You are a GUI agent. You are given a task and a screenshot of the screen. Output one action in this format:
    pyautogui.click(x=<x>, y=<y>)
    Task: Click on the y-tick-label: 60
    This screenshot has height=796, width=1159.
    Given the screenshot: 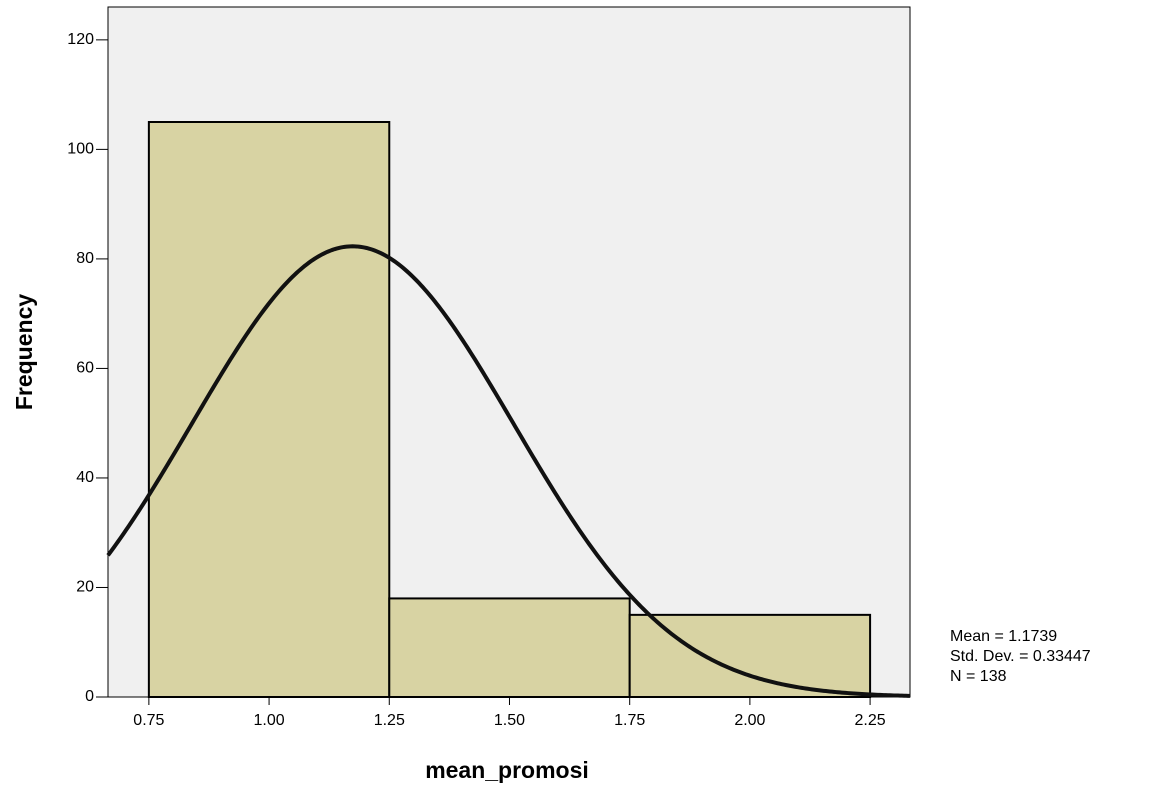 What is the action you would take?
    pyautogui.click(x=85, y=368)
    